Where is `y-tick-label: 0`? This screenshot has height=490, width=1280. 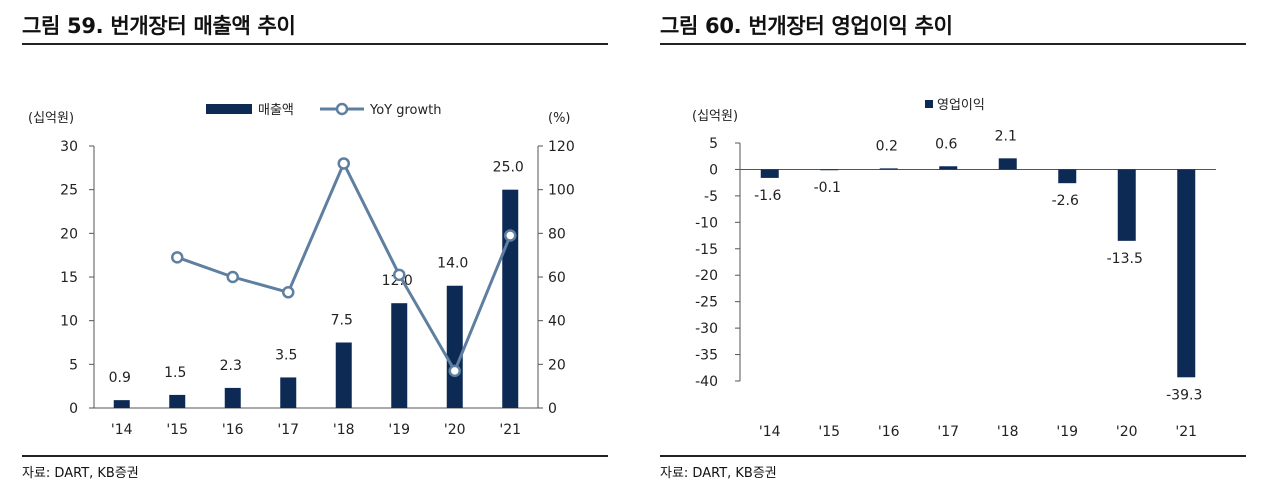 y-tick-label: 0 is located at coordinates (713, 170).